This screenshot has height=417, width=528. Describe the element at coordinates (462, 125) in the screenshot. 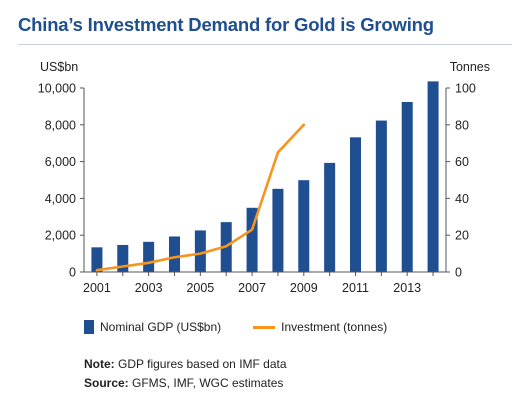

I see `y-right-tick-label: 80` at that location.